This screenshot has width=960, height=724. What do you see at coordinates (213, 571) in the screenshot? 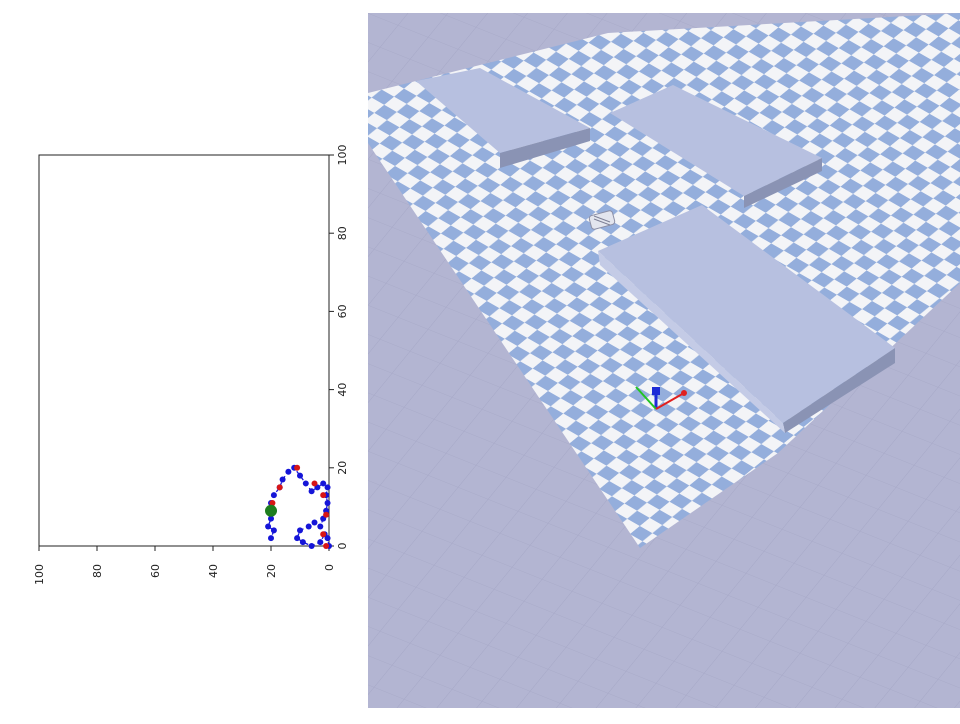
I see `y-tick-label: 40` at bounding box center [213, 571].